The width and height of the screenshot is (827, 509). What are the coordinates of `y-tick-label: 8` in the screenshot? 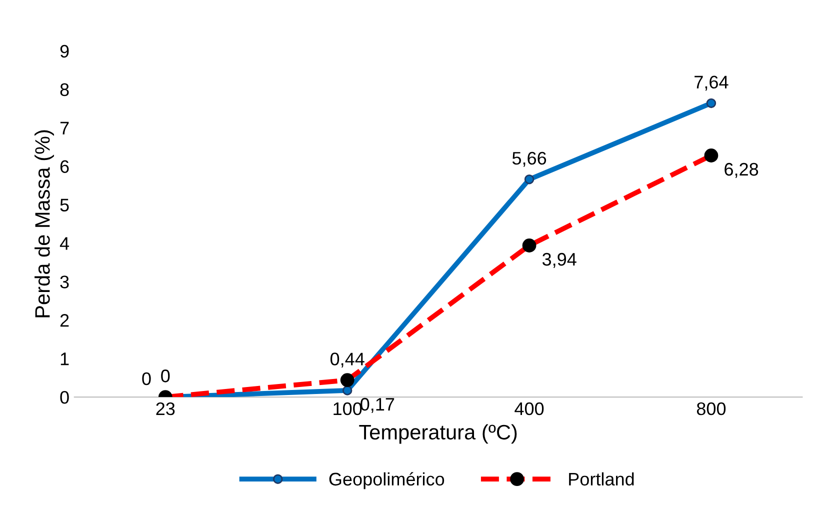 It's located at (64, 89).